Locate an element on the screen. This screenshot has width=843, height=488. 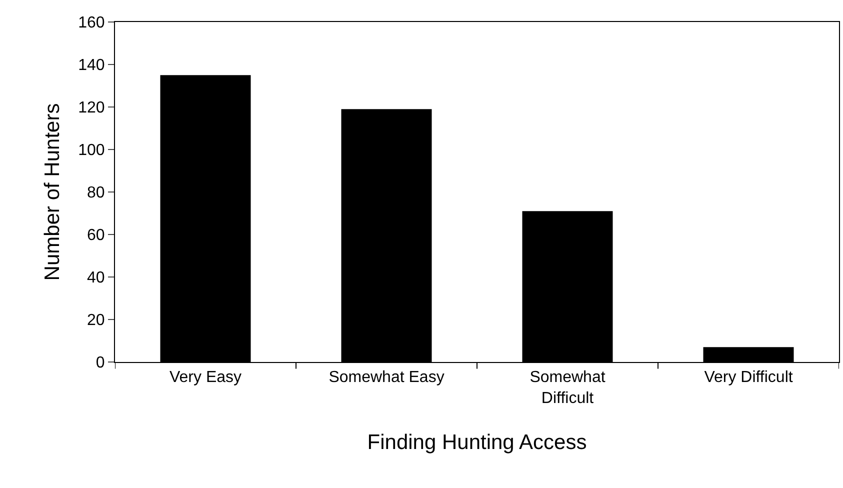
y-tick-label: 160 is located at coordinates (91, 23).